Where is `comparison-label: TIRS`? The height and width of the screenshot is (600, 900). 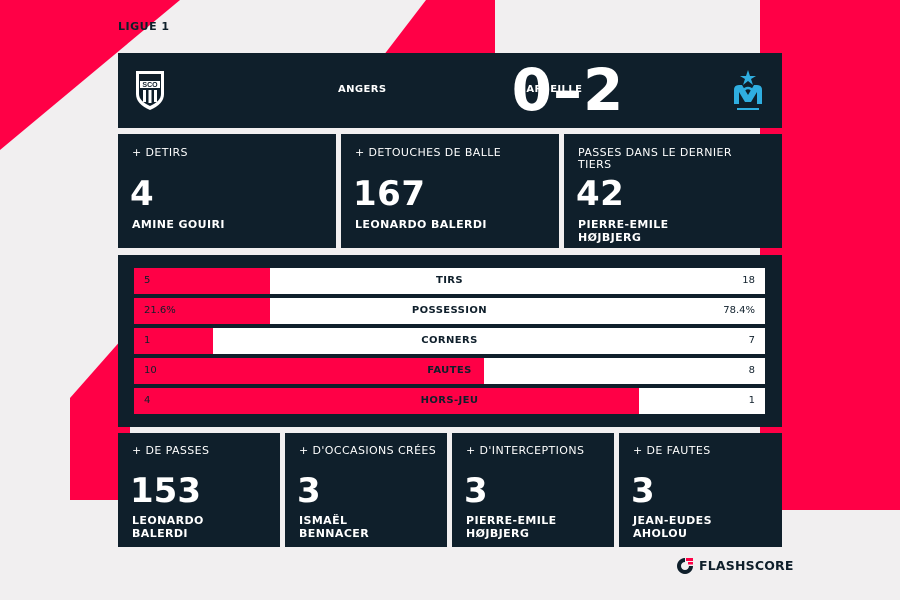 comparison-label: TIRS is located at coordinates (449, 280).